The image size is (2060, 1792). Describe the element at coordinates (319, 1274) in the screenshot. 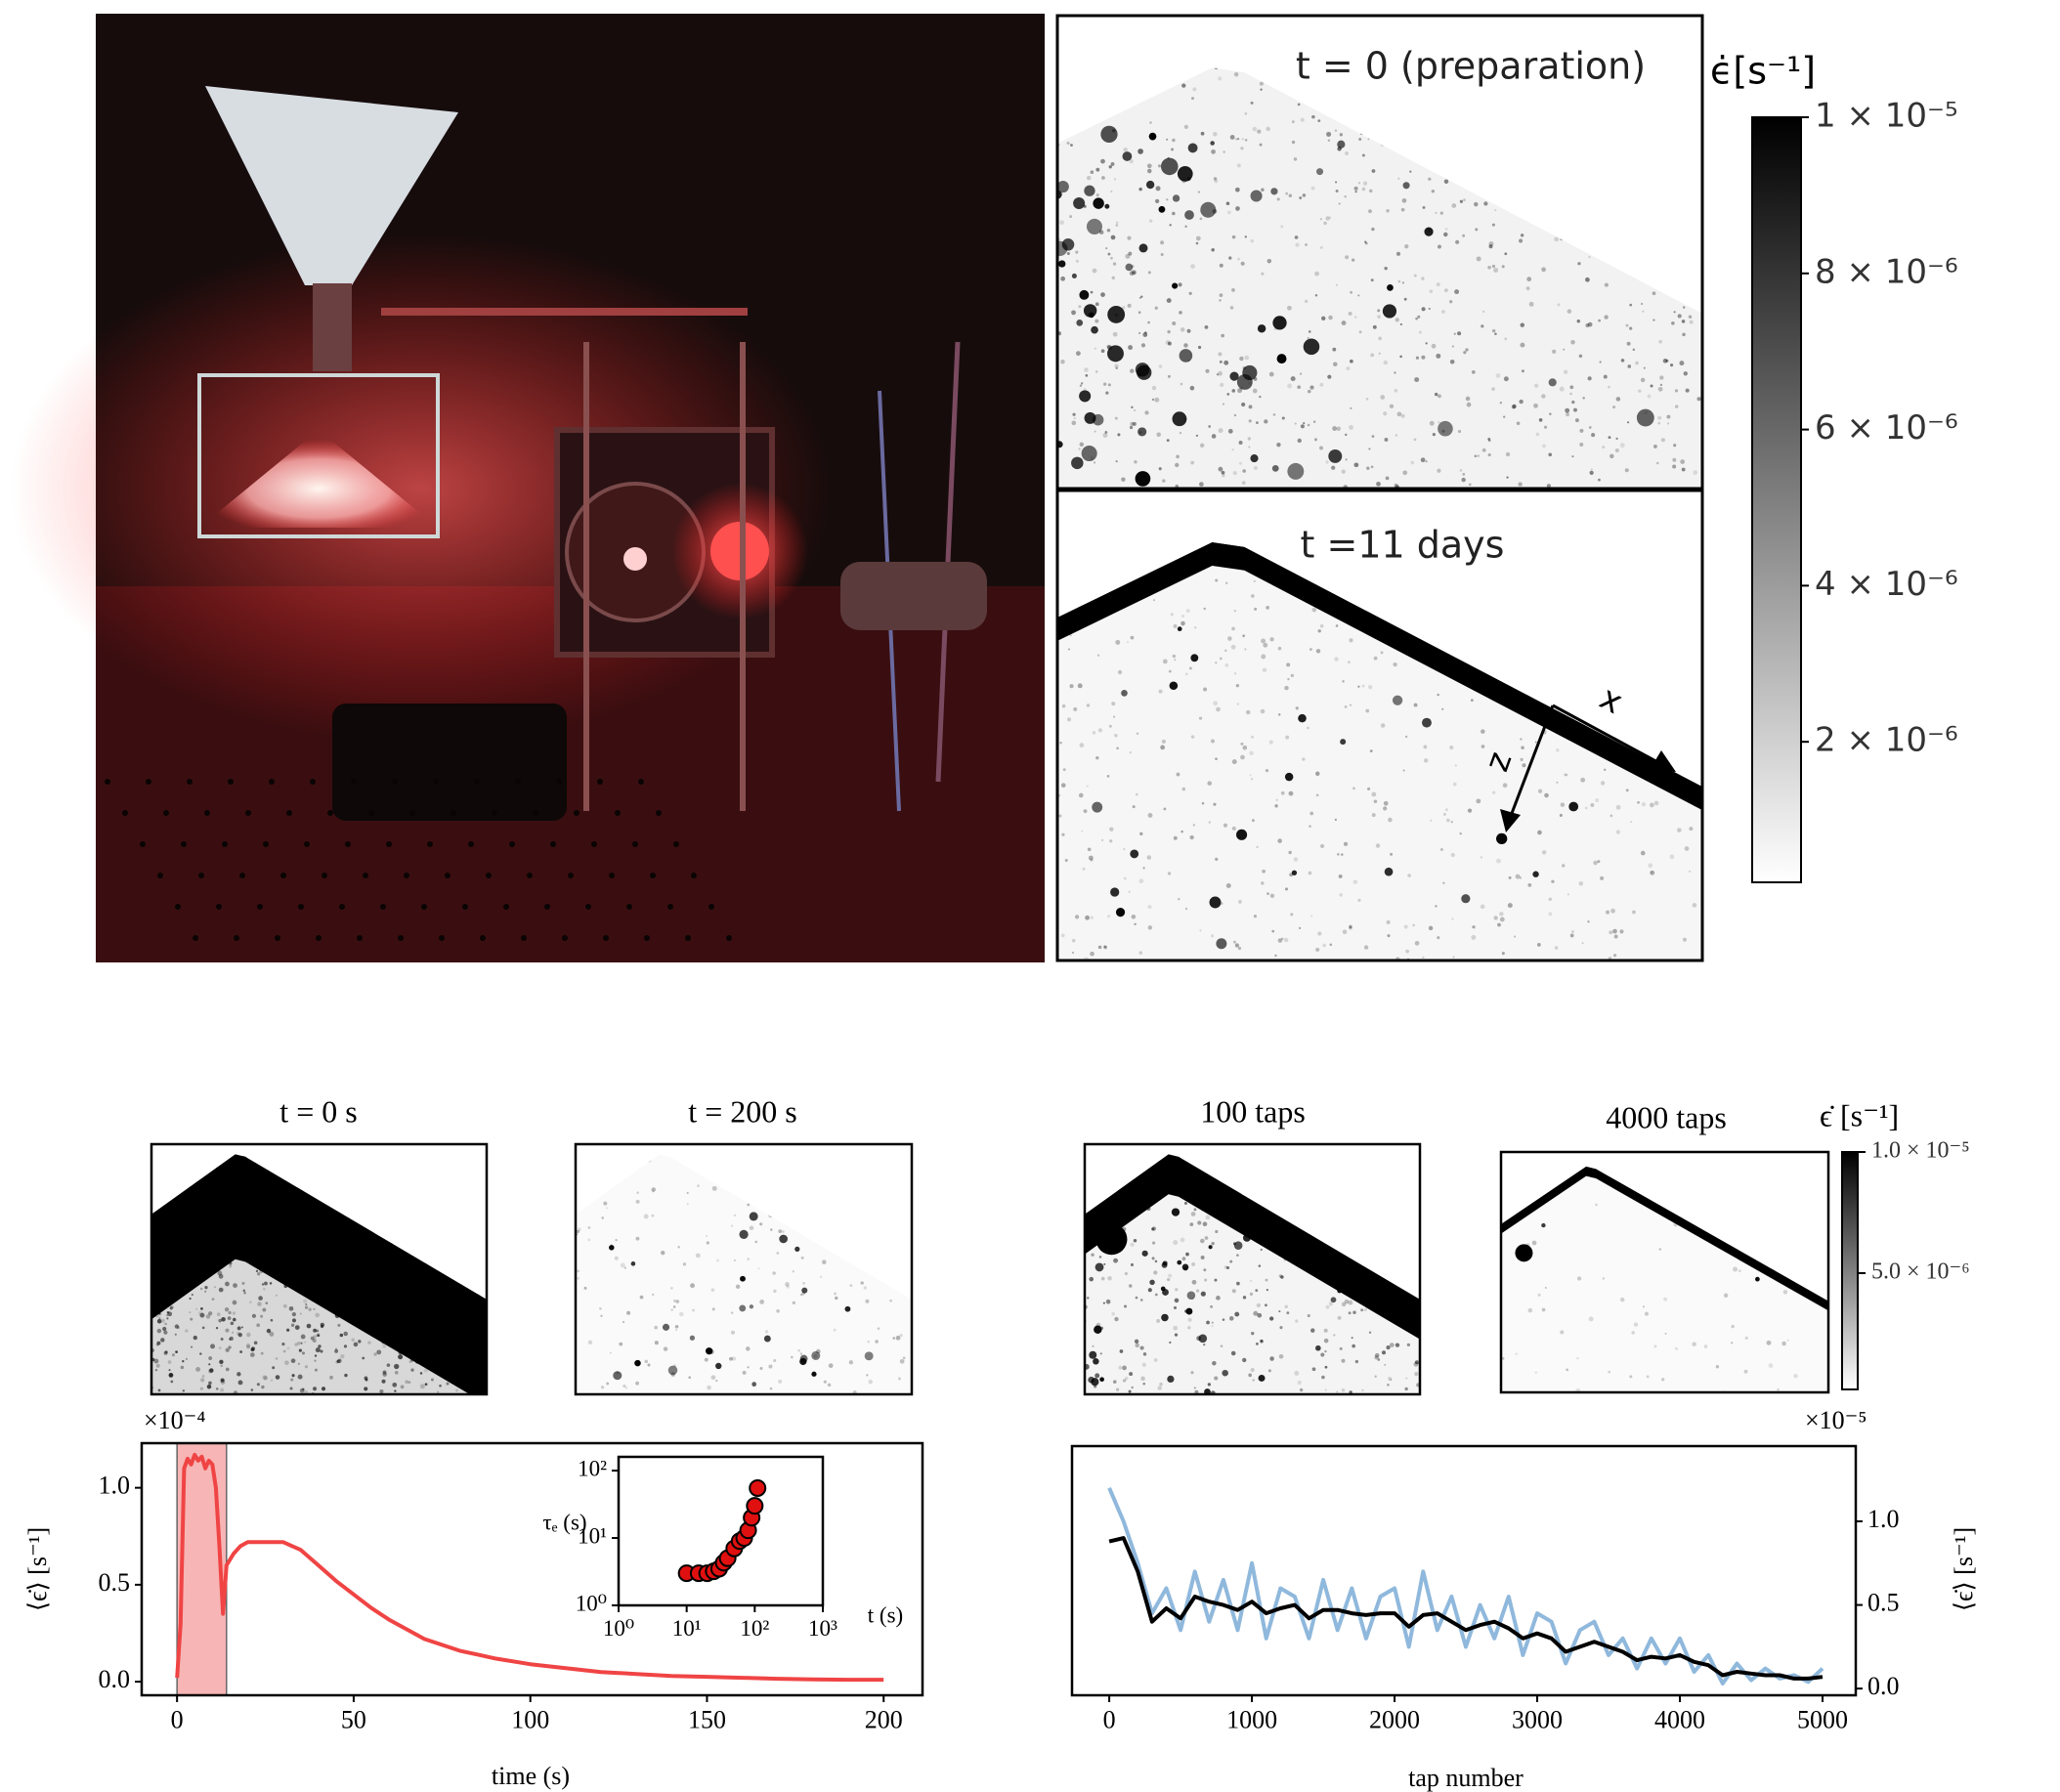

I see `strain-map-material` at that location.